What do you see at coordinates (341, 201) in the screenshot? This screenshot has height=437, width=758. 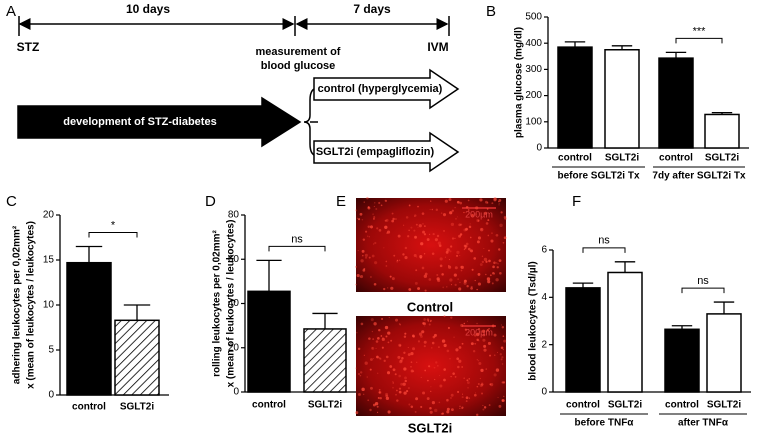 I see `panel-letter: E` at bounding box center [341, 201].